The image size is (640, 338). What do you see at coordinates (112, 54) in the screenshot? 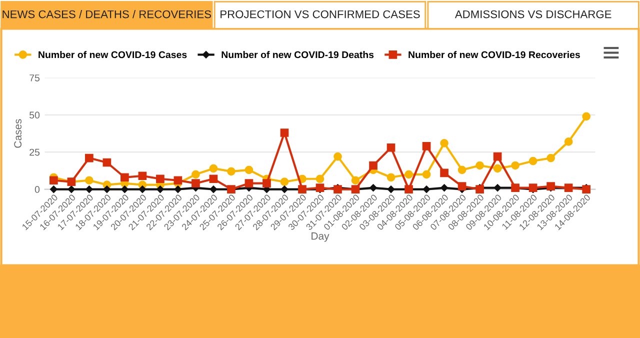
I see `legend-label: Number of new COVID-19 Cases` at bounding box center [112, 54].